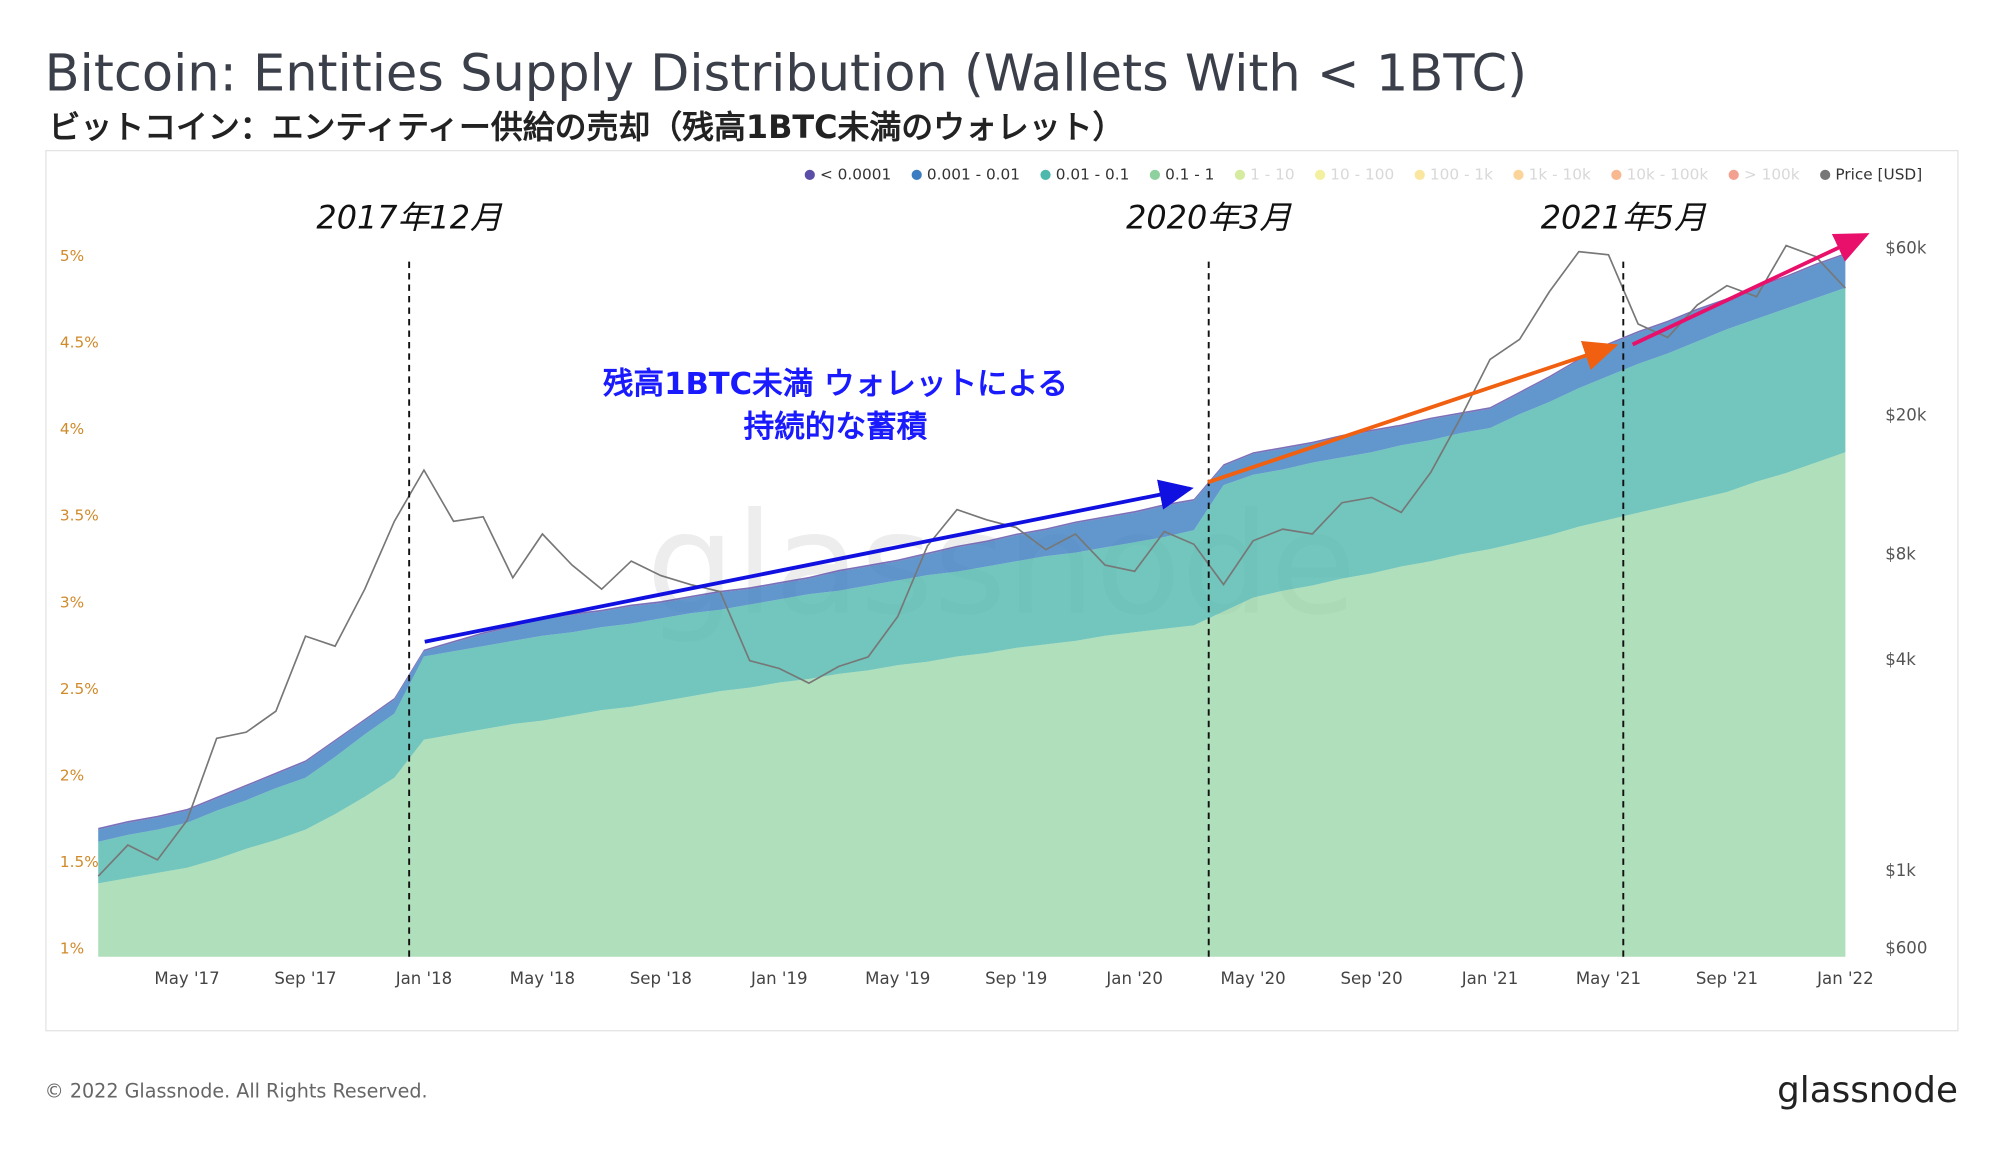  Describe the element at coordinates (1133, 978) in the screenshot. I see `x-tick-label: Jan '20` at that location.